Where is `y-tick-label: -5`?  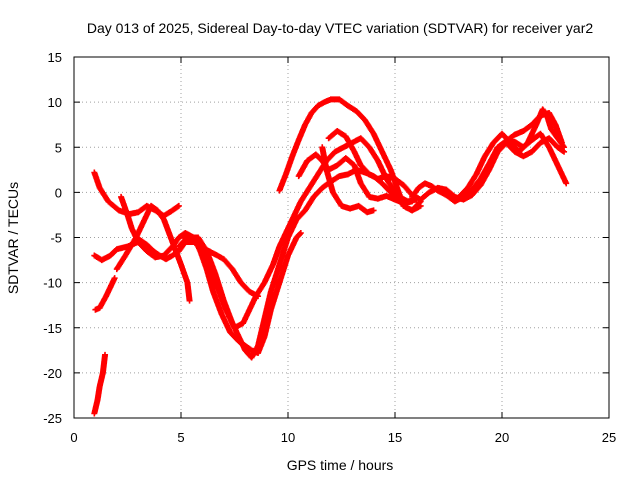
y-tick-label: -5 is located at coordinates (56, 238).